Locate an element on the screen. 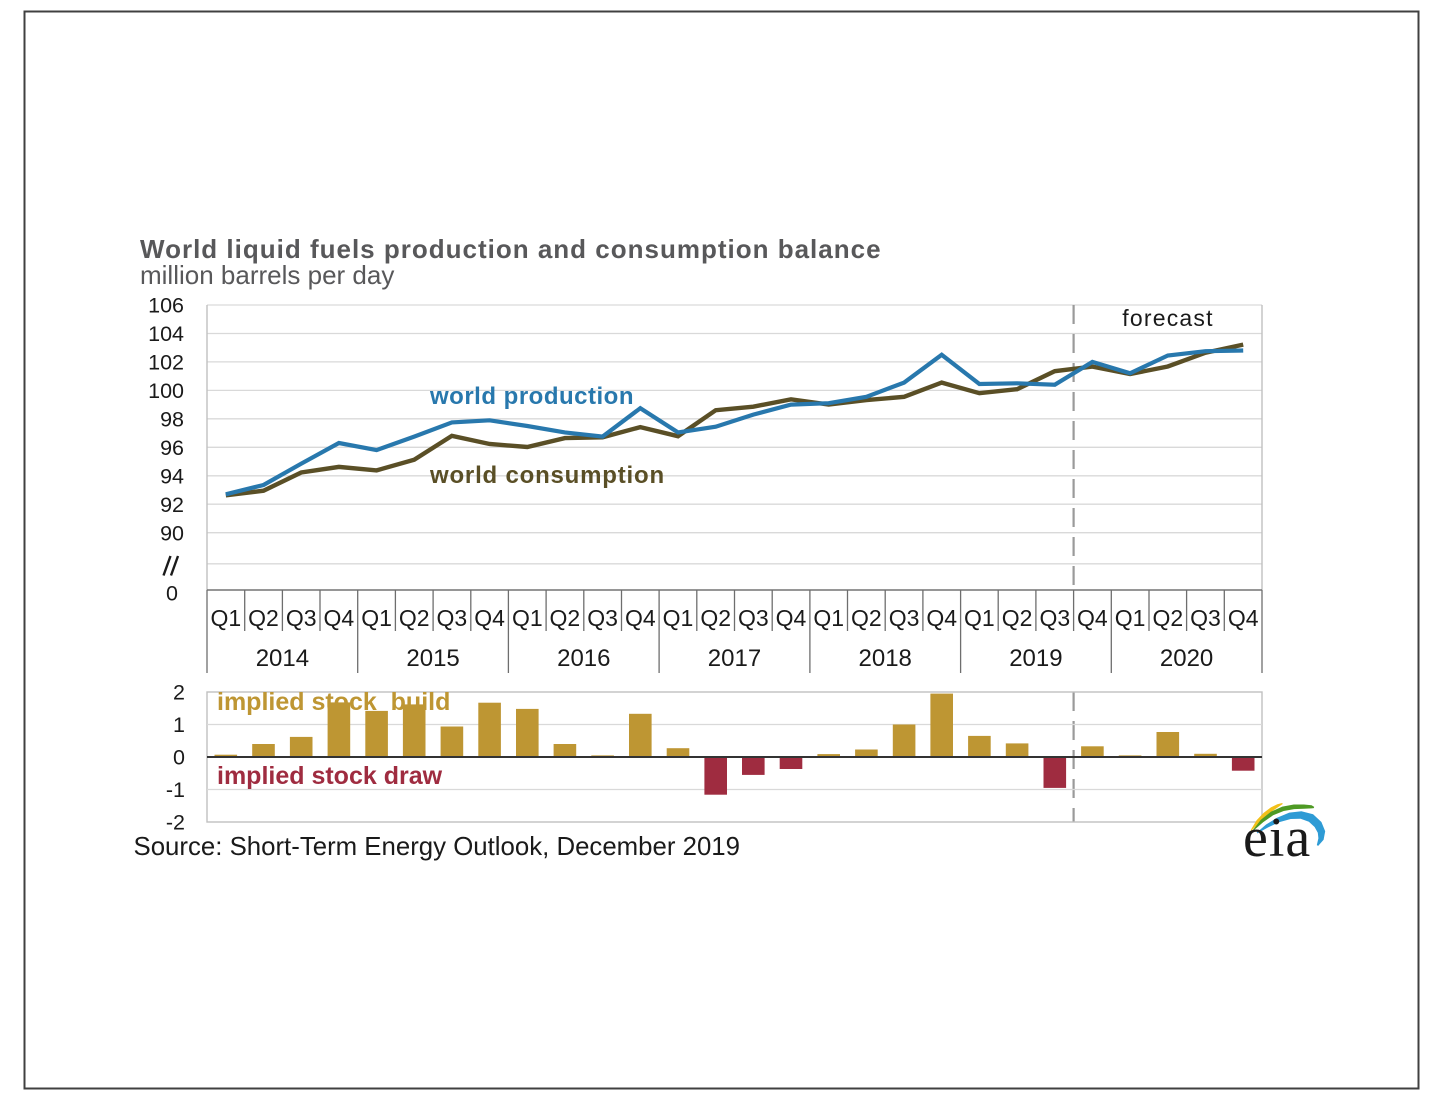  svg-text: 90 is located at coordinates (172, 533).